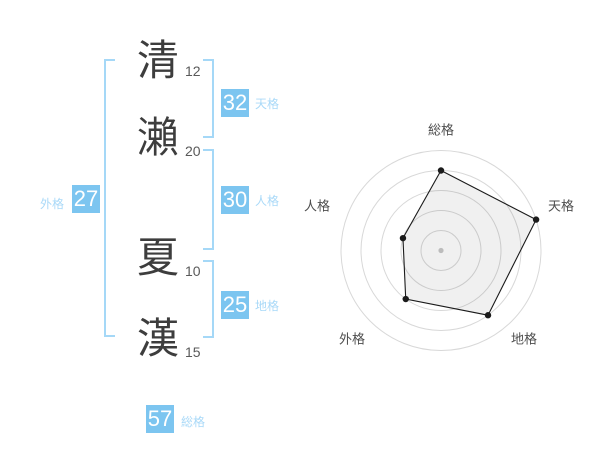 The image size is (600, 470). What do you see at coordinates (193, 271) in the screenshot?
I see `stroke-count-given-1: 10` at bounding box center [193, 271].